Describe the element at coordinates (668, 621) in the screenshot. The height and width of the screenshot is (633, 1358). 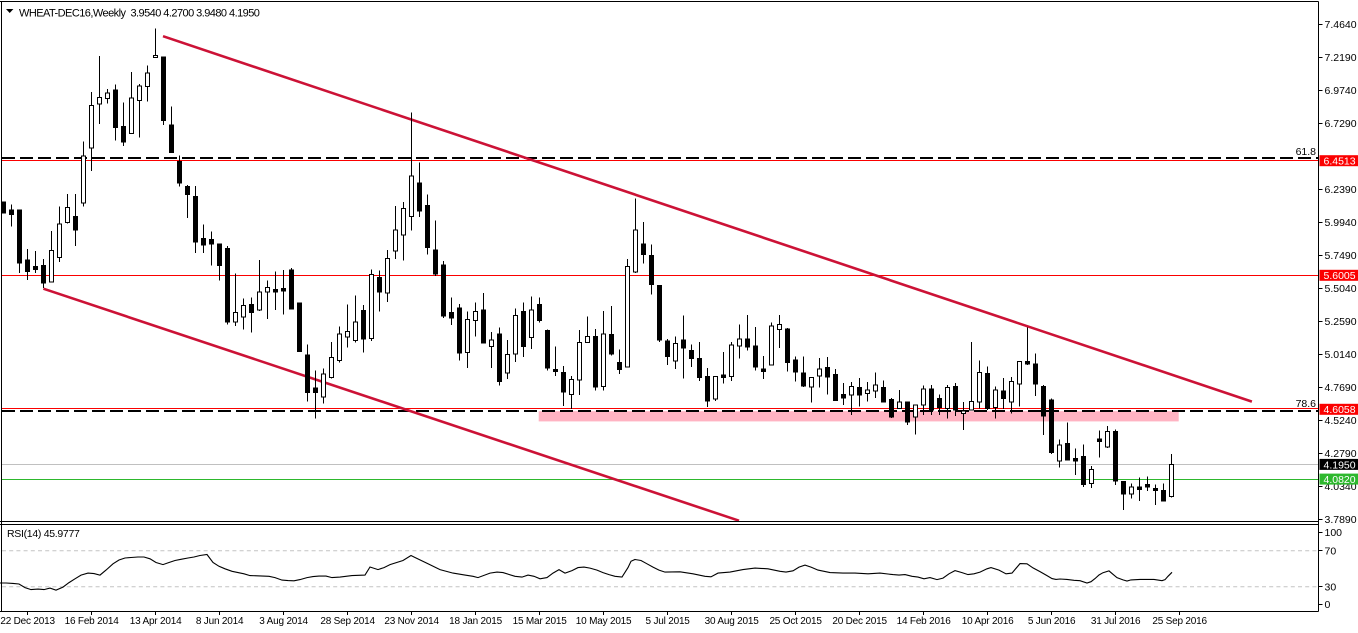
I see `svg-text: 5 Jul 2015` at that location.